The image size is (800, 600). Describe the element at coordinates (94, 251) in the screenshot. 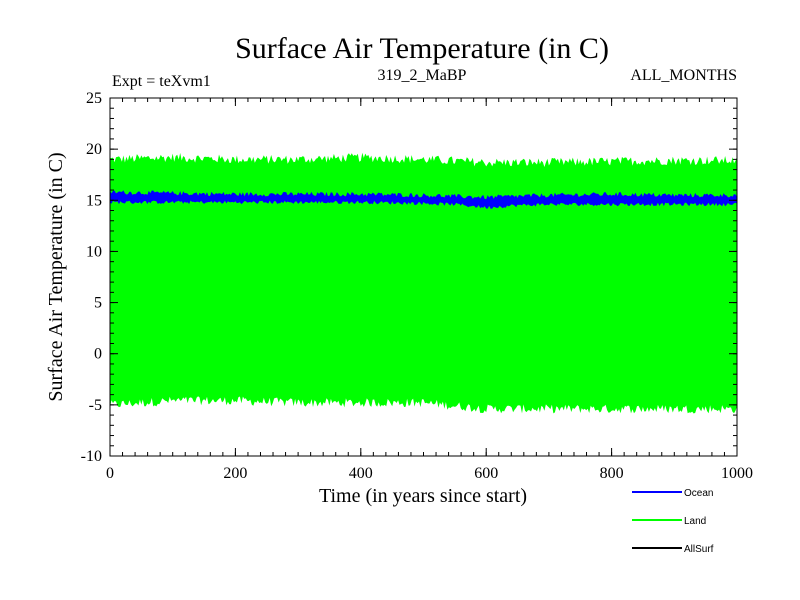

I see `y-tick-label: 10` at that location.